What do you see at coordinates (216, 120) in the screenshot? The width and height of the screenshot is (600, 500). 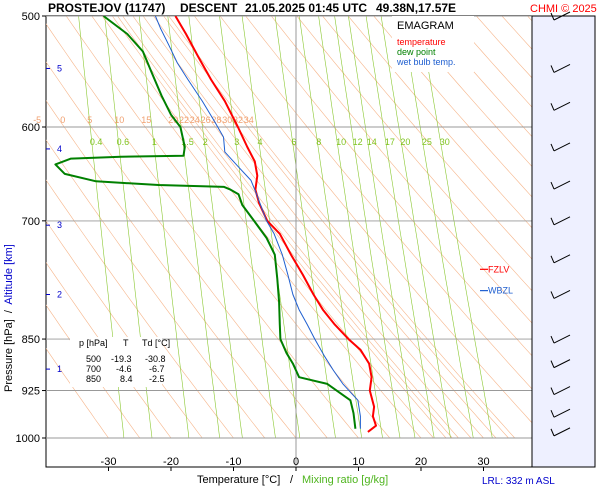 I see `potential-temp-label: 28` at bounding box center [216, 120].